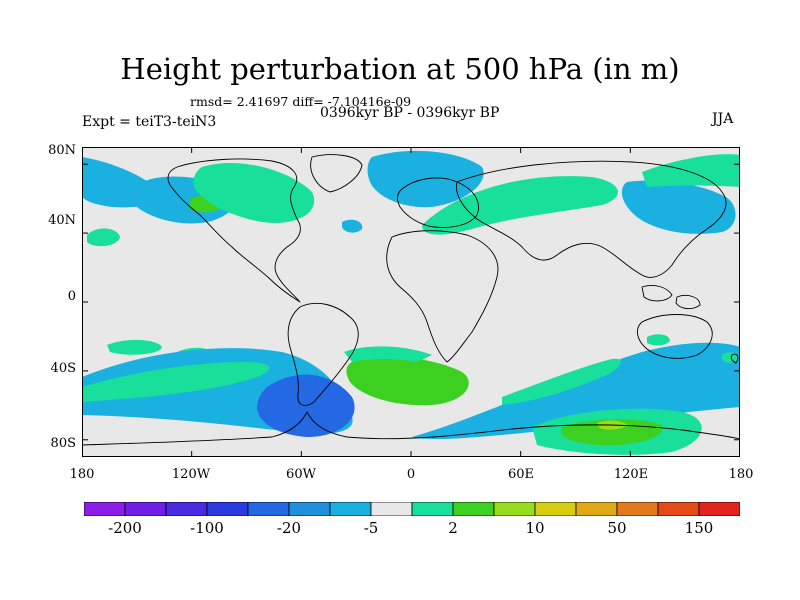 Image resolution: width=800 pixels, height=600 pixels. I want to click on colorbar-label-neg20: -20, so click(289, 528).